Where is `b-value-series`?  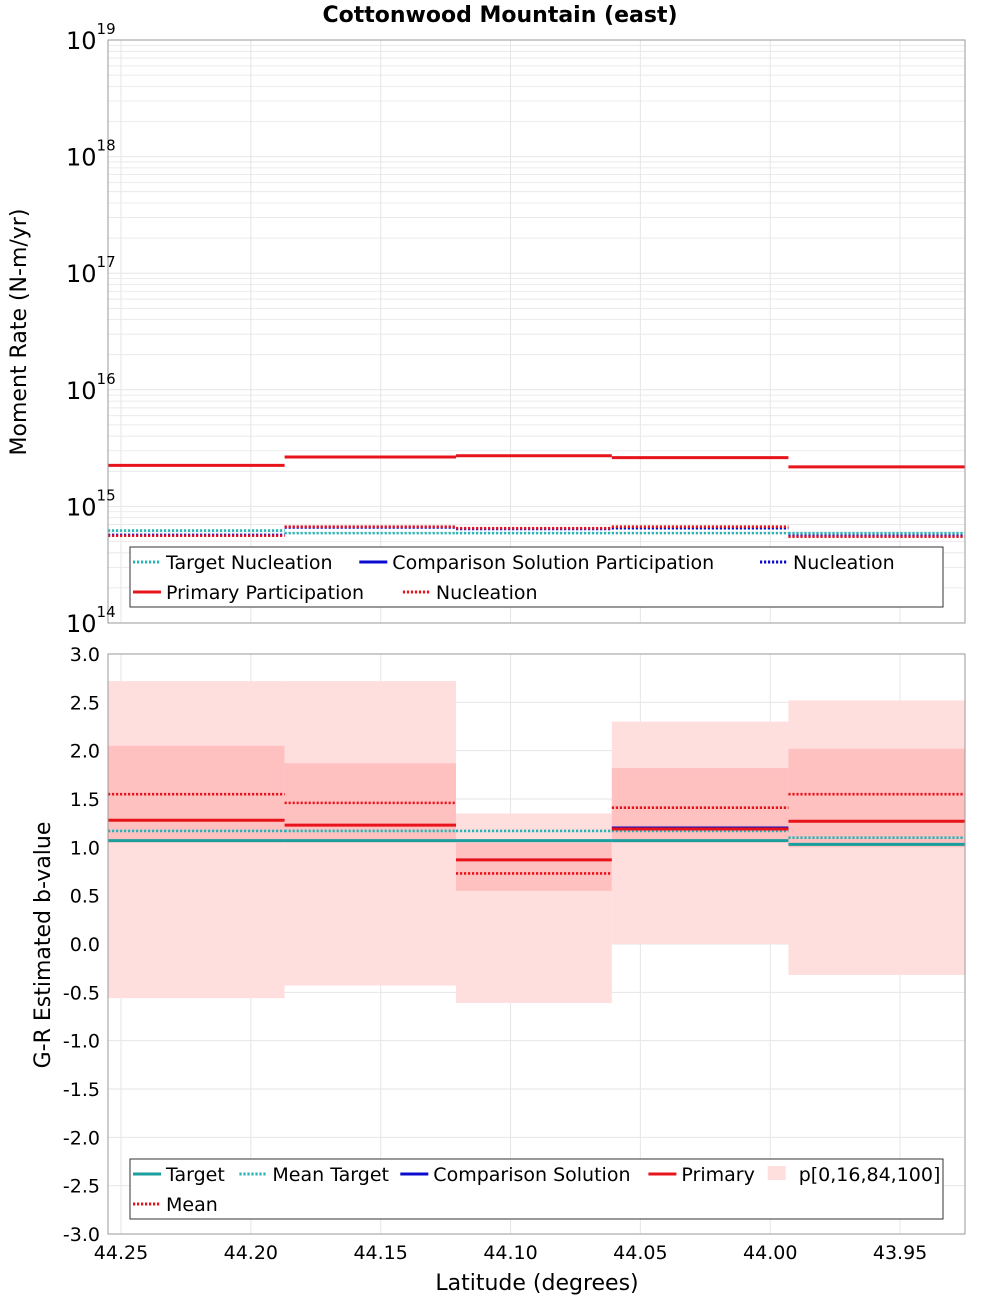 b-value-series is located at coordinates (536, 833).